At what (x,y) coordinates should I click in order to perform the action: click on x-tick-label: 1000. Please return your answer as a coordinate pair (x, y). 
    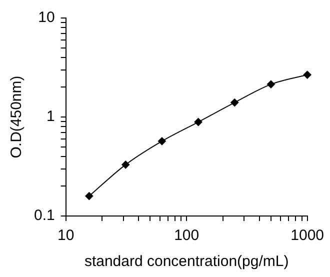
    Looking at the image, I should click on (307, 235).